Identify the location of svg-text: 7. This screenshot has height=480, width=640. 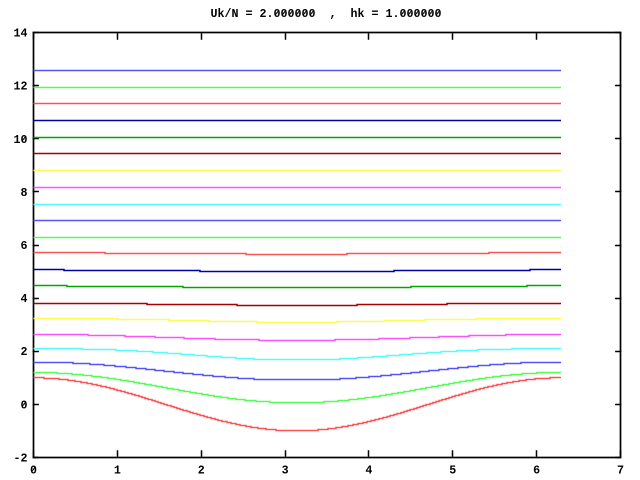
(620, 471).